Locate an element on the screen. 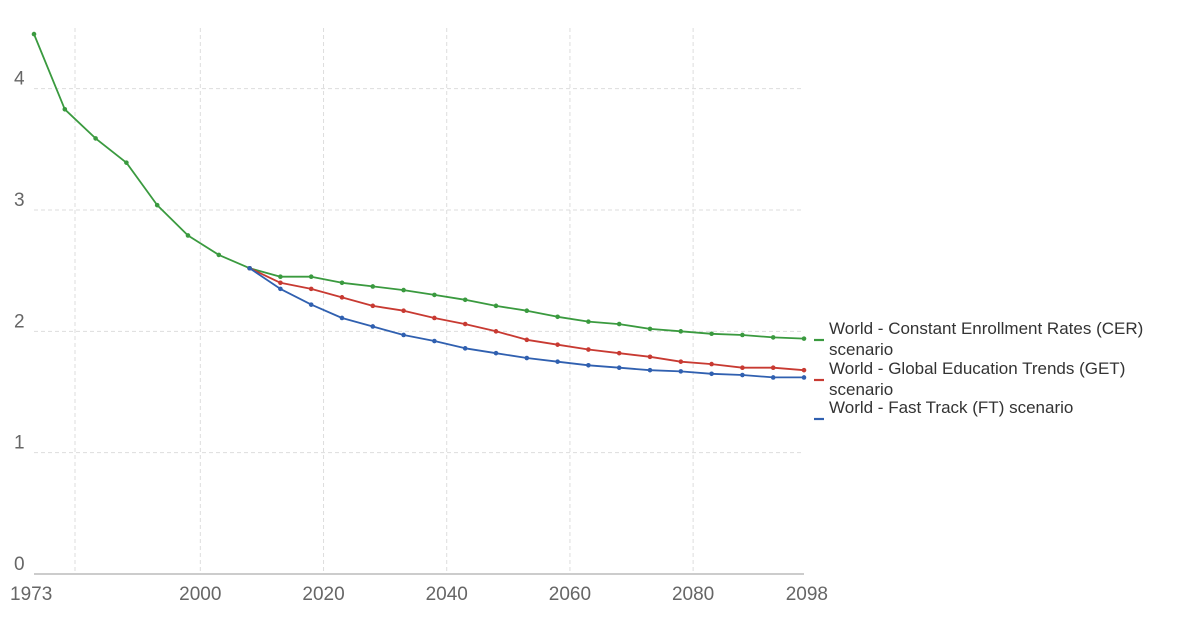 The height and width of the screenshot is (630, 1200). y-tick-label: 3 is located at coordinates (19, 200).